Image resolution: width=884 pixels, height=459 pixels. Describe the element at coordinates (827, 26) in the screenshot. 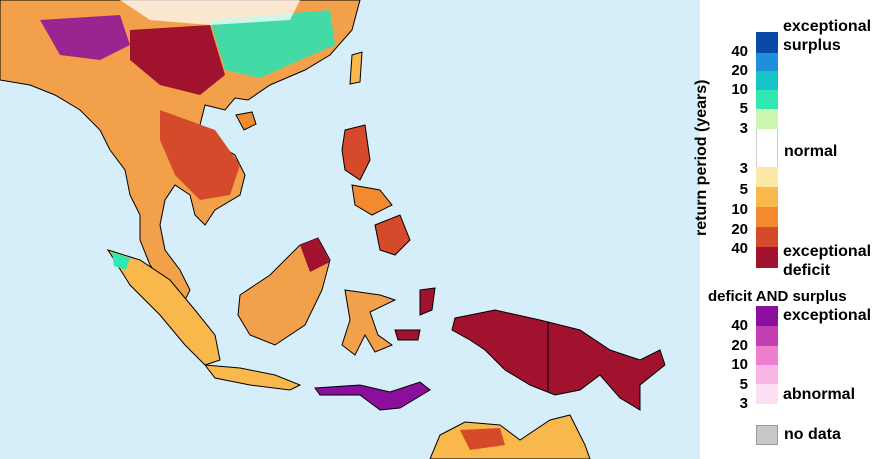

I see `label-exceptional-surplus-1: exceptional` at that location.